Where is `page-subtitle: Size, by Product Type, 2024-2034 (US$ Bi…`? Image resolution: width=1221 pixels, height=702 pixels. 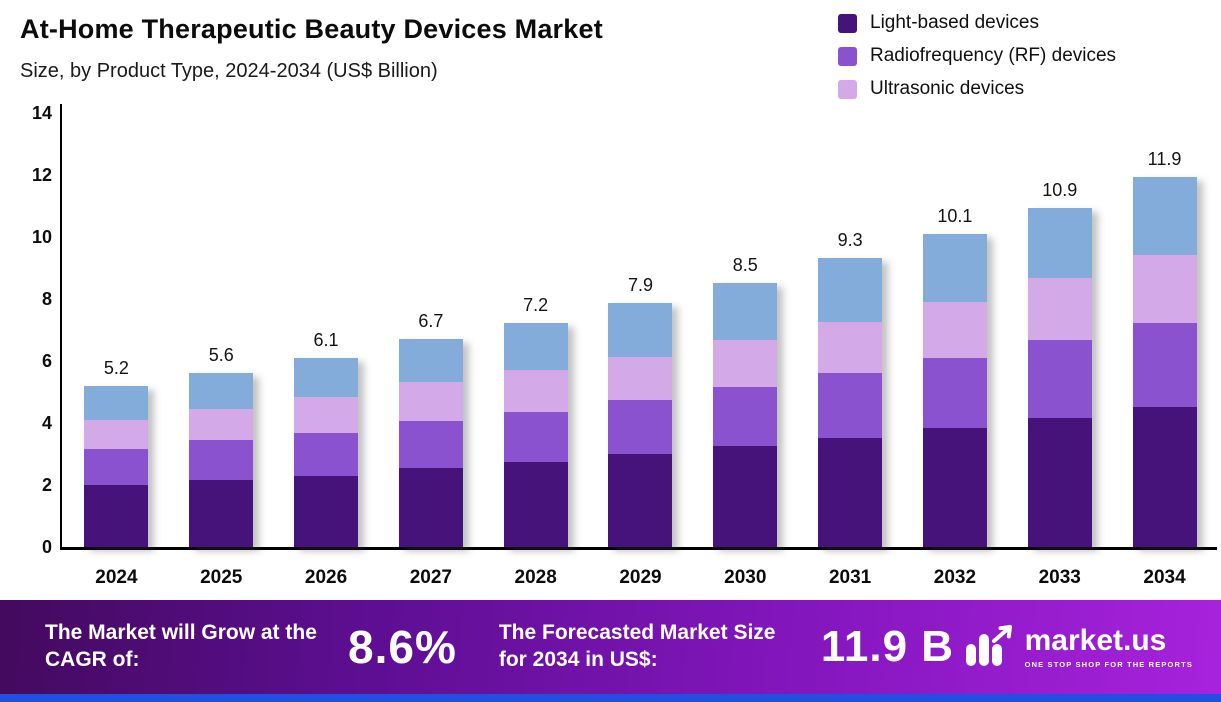
page-subtitle: Size, by Product Type, 2024-2034 (US$ Bi… is located at coordinates (229, 71).